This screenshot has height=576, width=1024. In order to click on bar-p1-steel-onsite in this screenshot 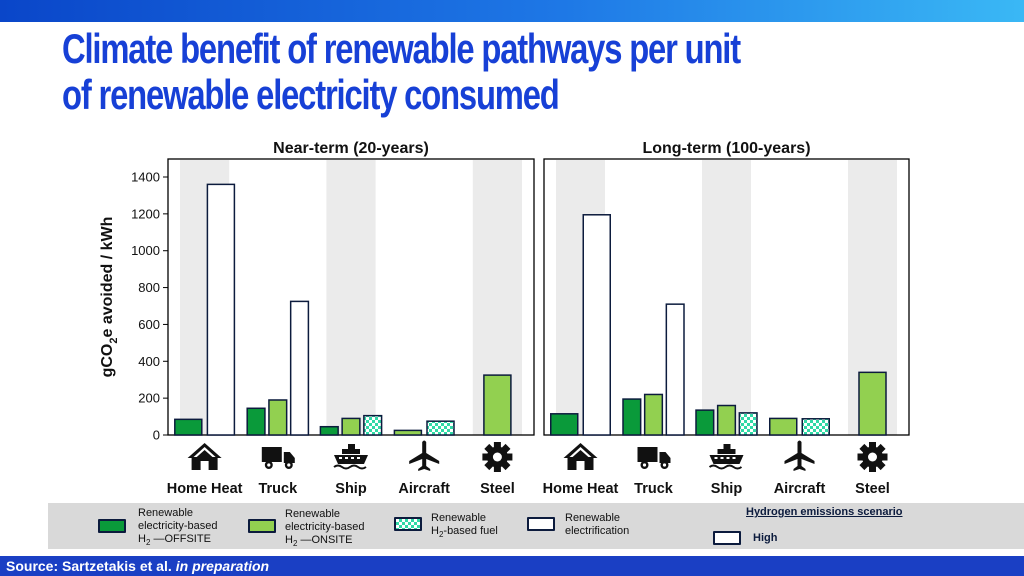, I will do `click(497, 405)`.